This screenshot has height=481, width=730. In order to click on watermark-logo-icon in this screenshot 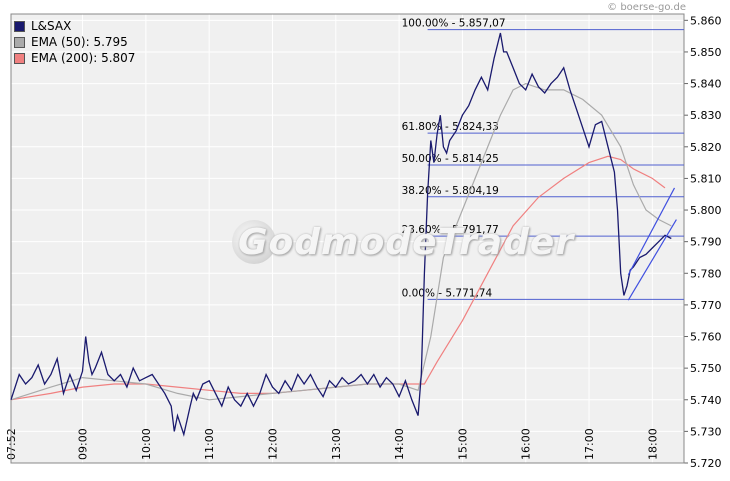, I will do `click(254, 242)`.